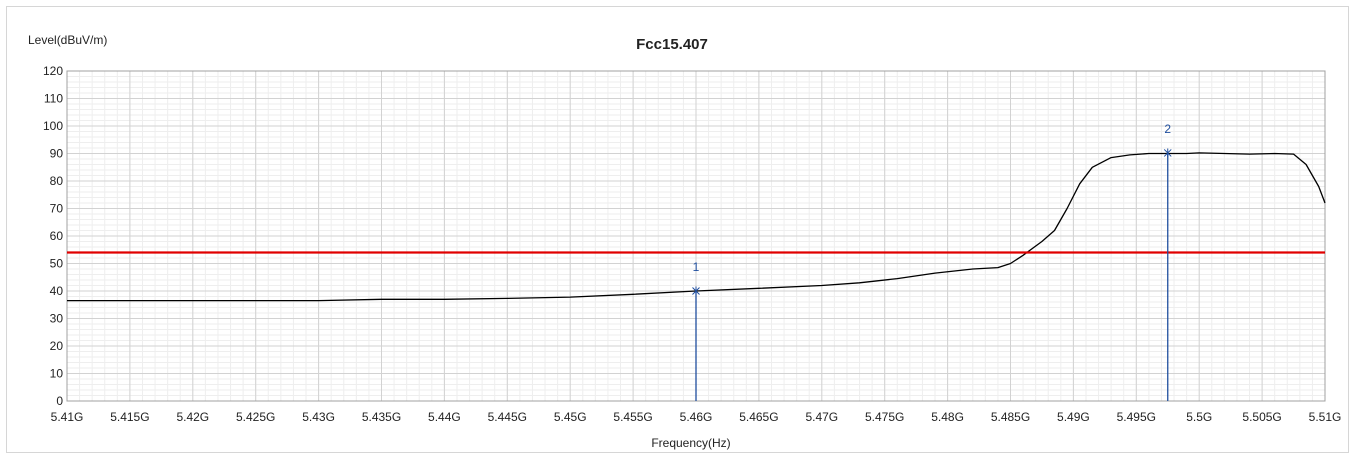  I want to click on y-tick-label: 100, so click(53, 126).